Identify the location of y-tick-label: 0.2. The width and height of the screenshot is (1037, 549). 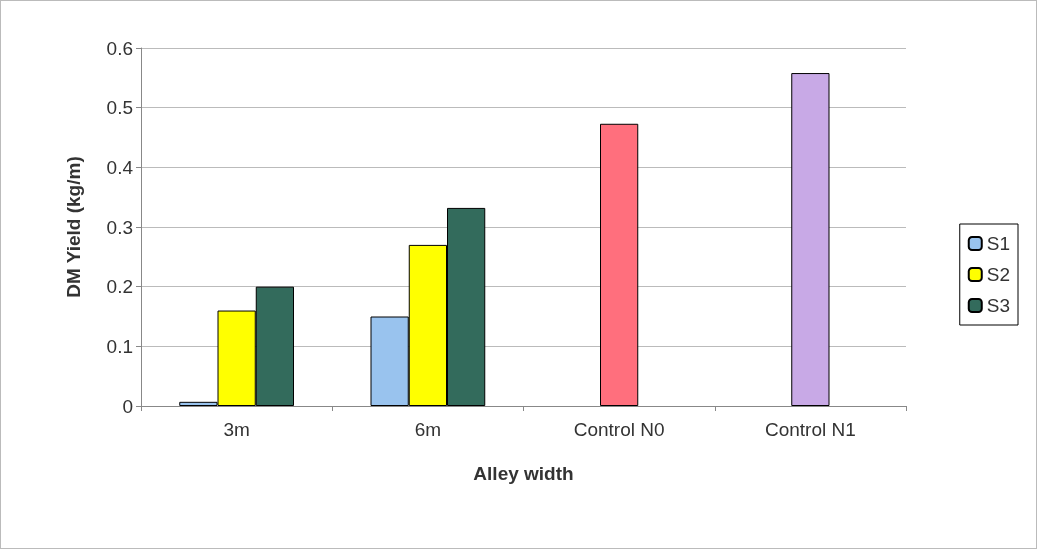
(119, 287).